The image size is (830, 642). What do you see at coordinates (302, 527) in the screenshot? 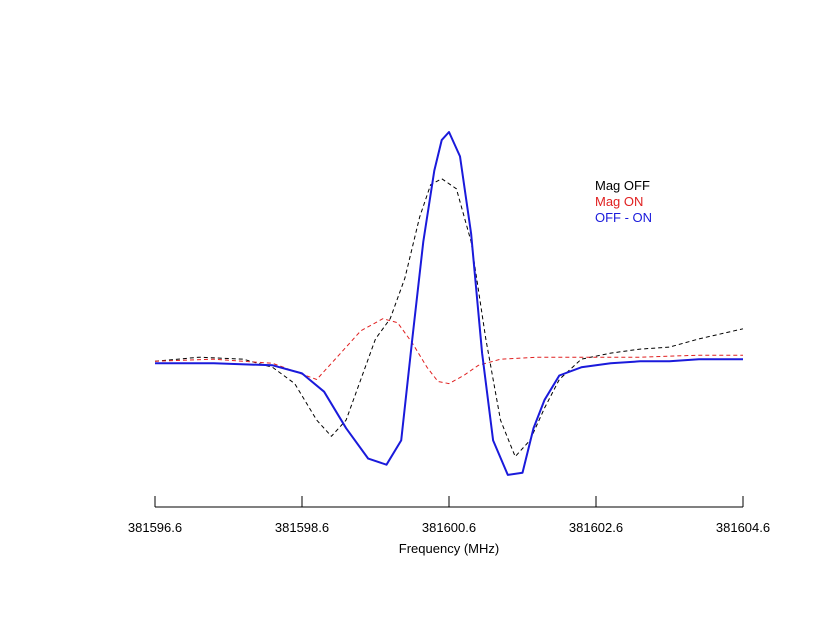
I see `x-tick-label: 381598.6` at bounding box center [302, 527].